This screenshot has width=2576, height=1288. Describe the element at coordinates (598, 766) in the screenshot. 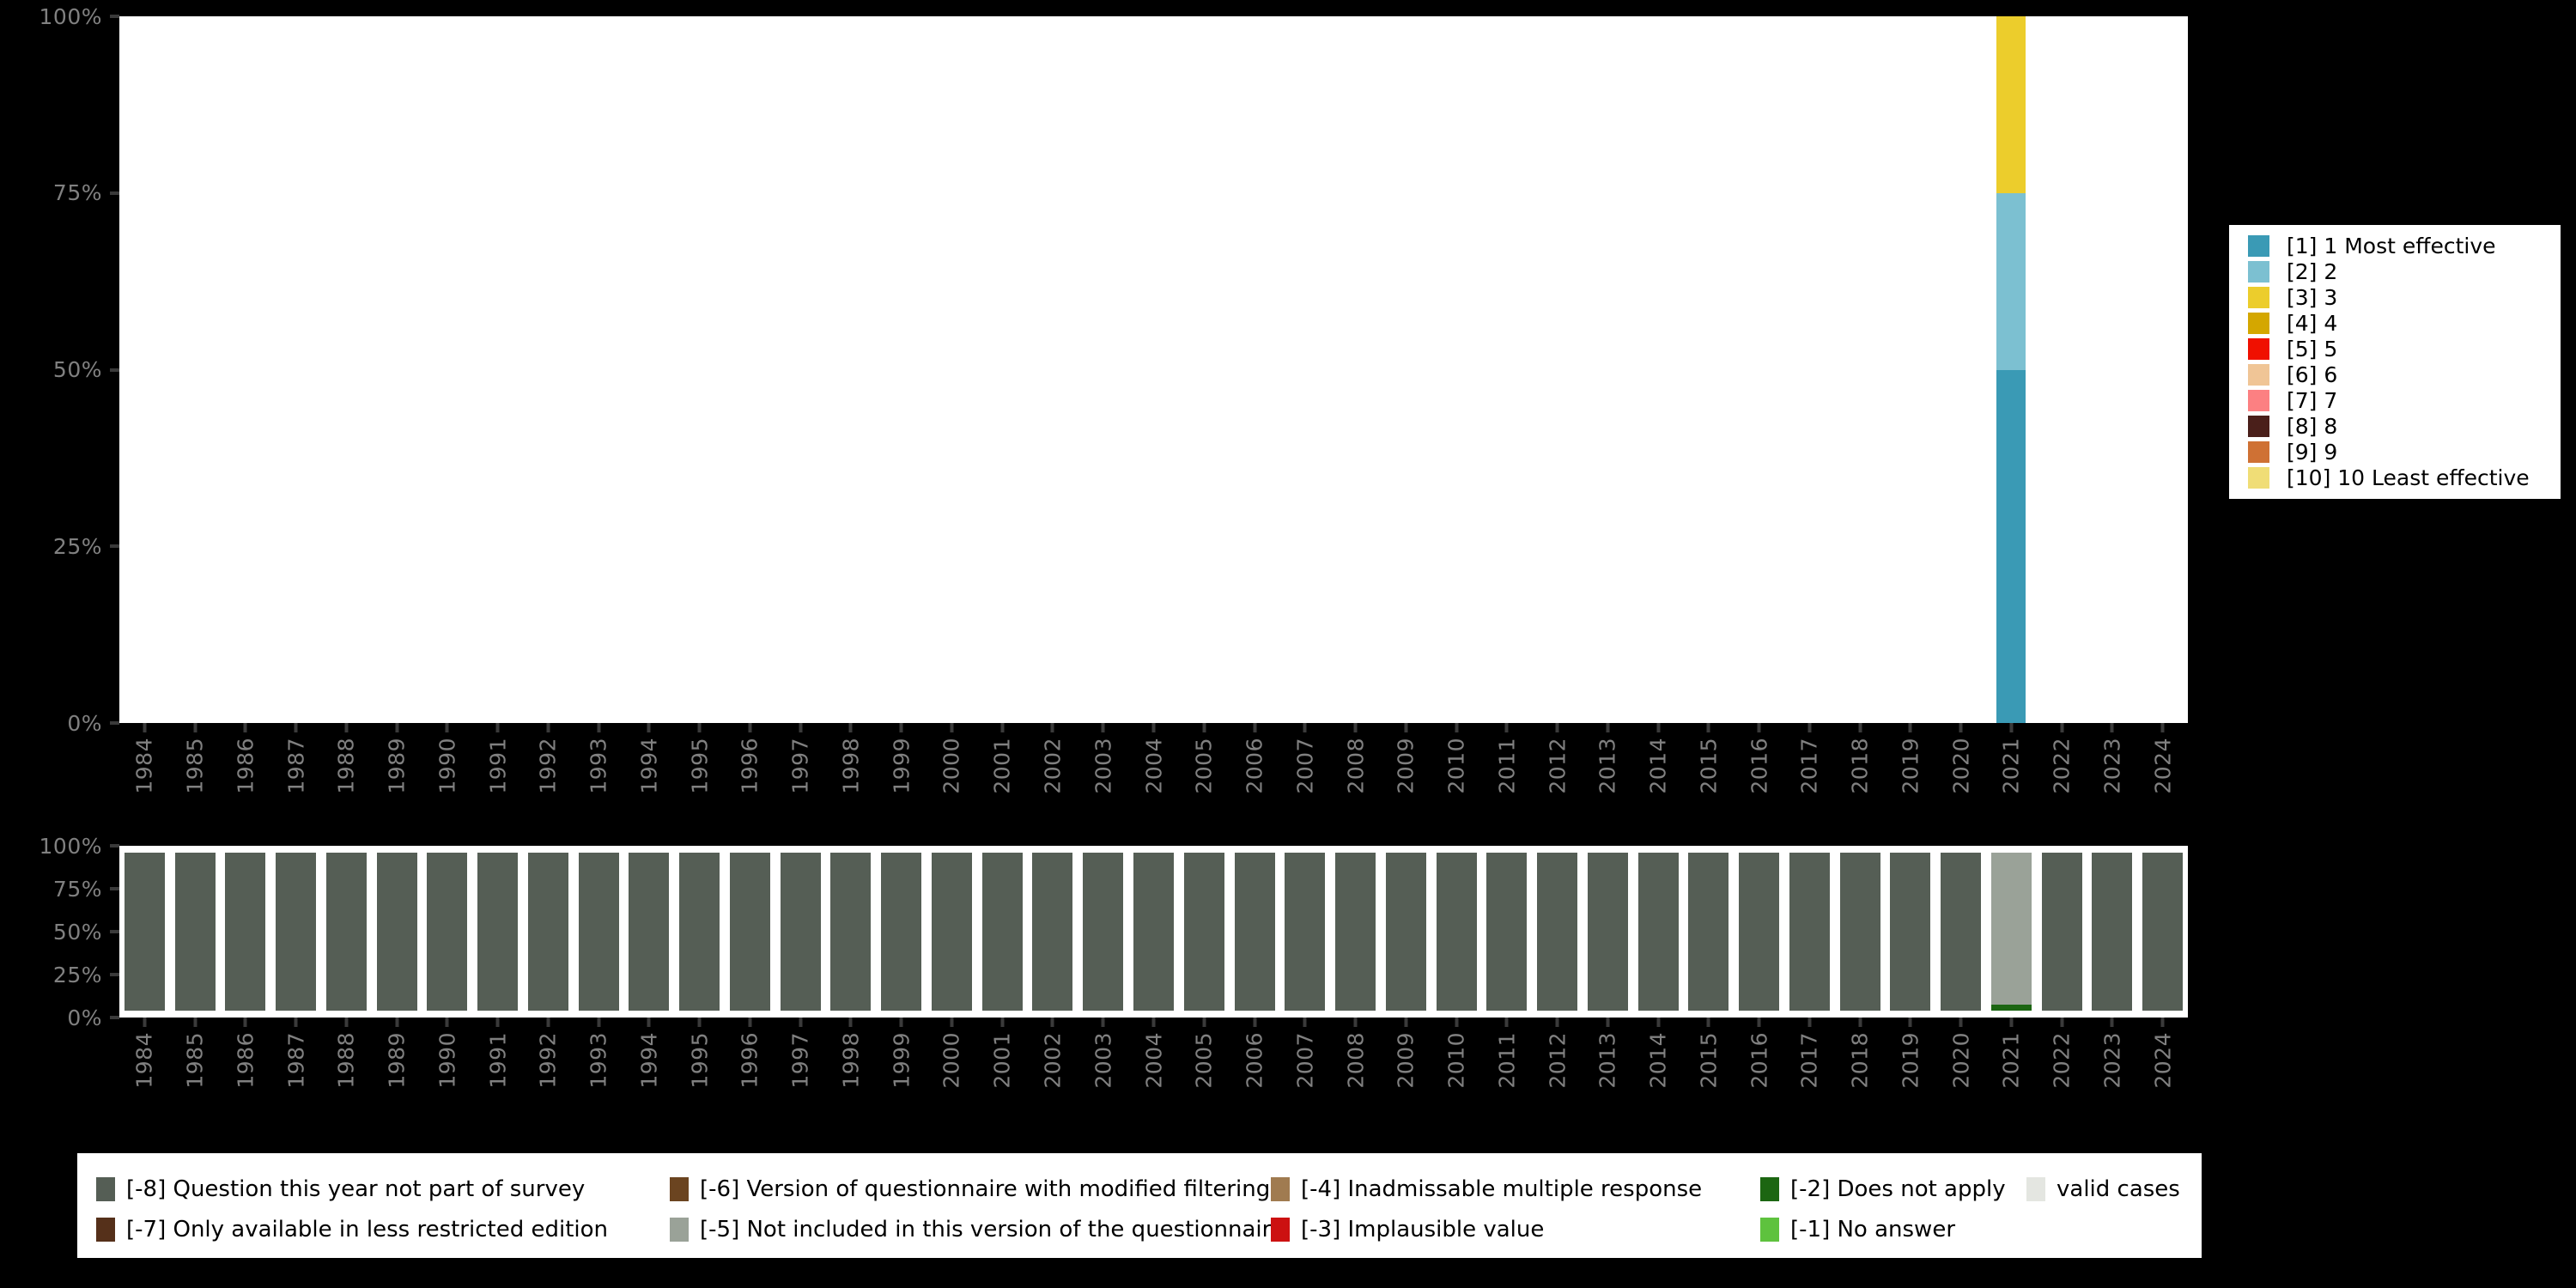

I see `x-axis-tick-label: 1993` at that location.